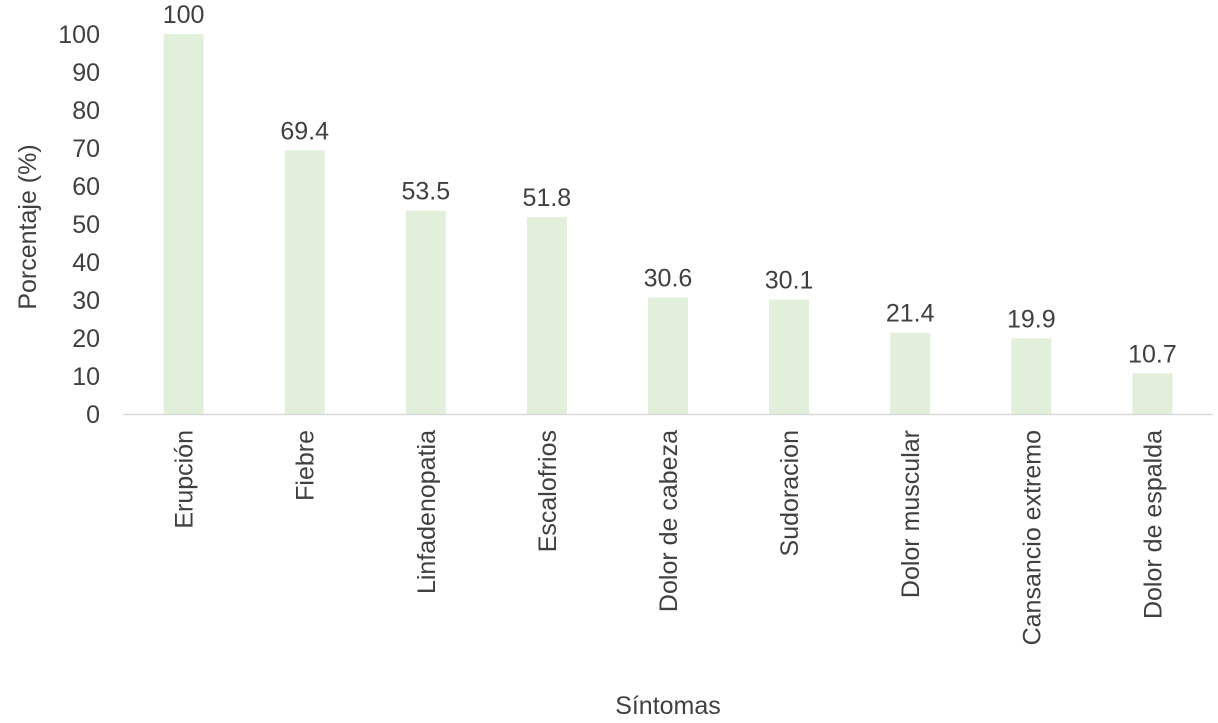 The height and width of the screenshot is (723, 1218). I want to click on x-tick-label: Dolor muscular, so click(911, 514).